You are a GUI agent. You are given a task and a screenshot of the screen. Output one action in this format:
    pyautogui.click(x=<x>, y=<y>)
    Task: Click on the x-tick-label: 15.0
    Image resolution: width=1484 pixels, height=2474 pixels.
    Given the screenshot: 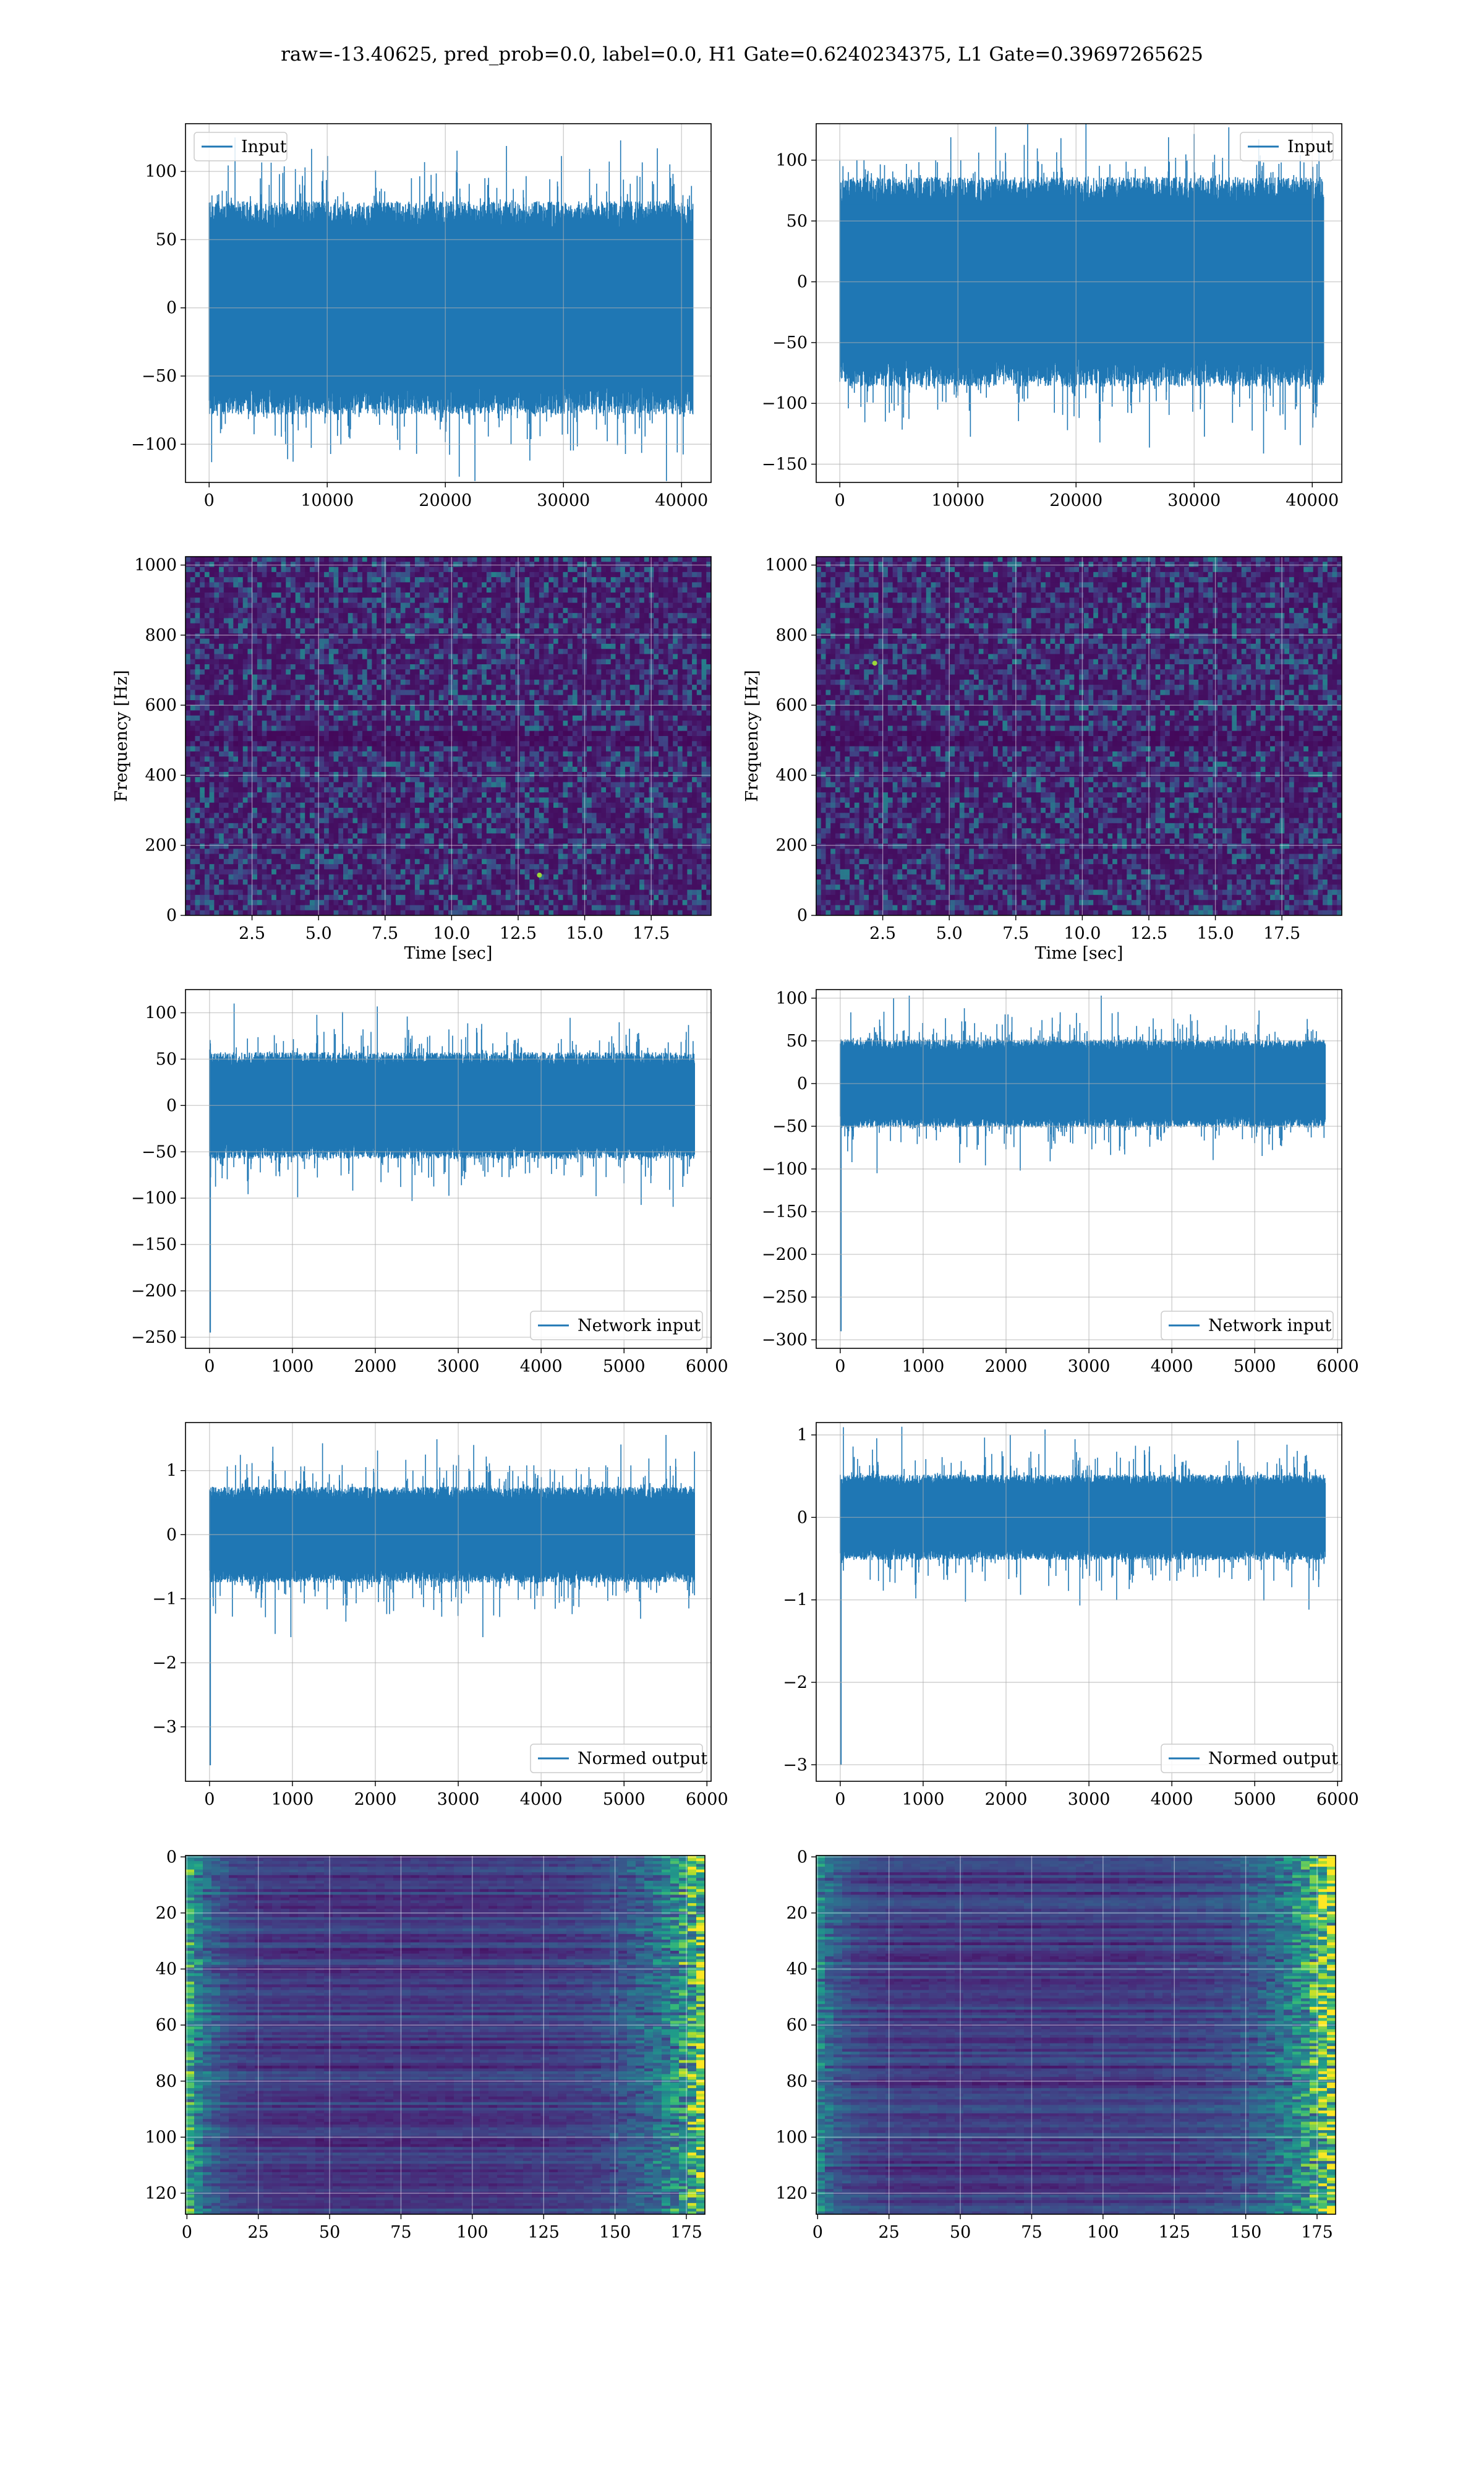 What is the action you would take?
    pyautogui.click(x=584, y=933)
    